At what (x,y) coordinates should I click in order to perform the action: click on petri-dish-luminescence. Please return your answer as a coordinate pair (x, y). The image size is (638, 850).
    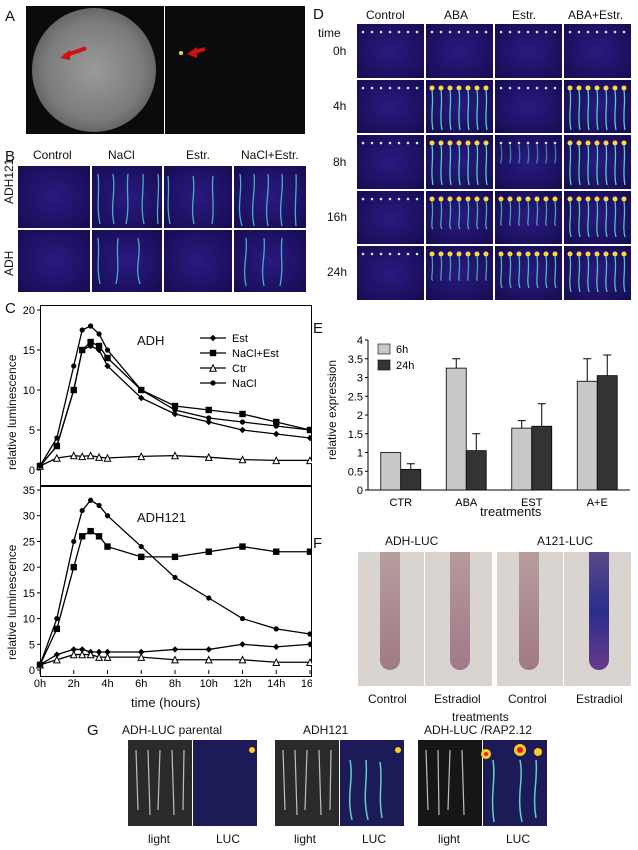
    Looking at the image, I should click on (235, 70).